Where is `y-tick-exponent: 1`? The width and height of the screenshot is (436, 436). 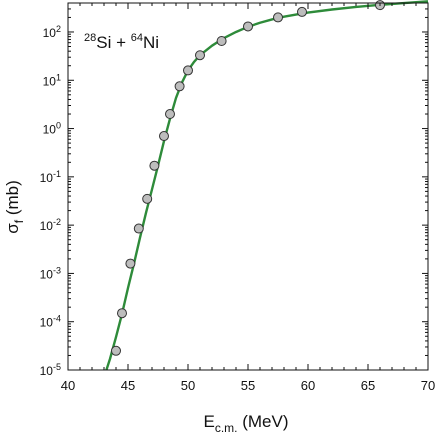 y-tick-exponent: 1 is located at coordinates (58, 77).